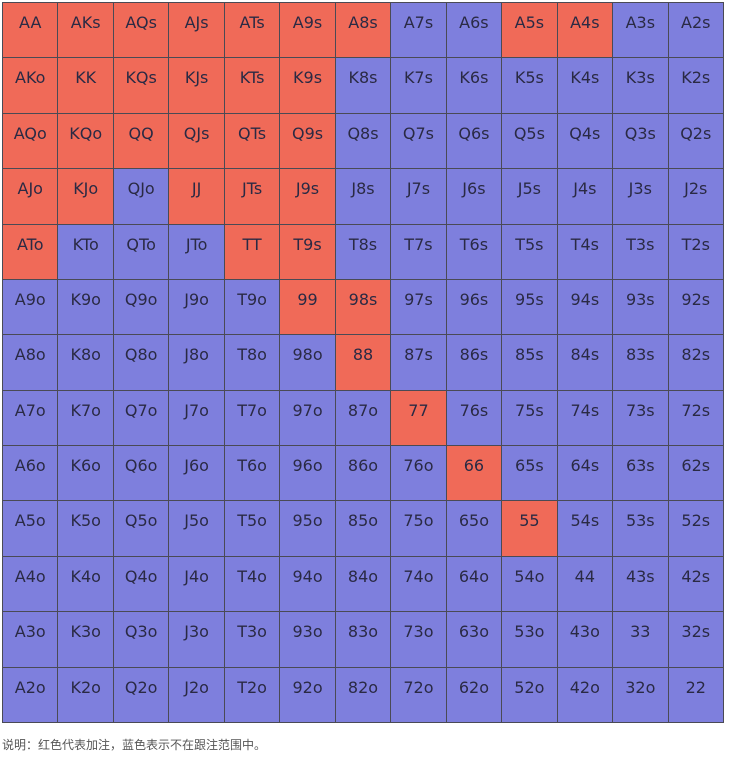 This screenshot has height=758, width=730. Describe the element at coordinates (30, 584) in the screenshot. I see `hand-cell-a4o: A4o` at that location.